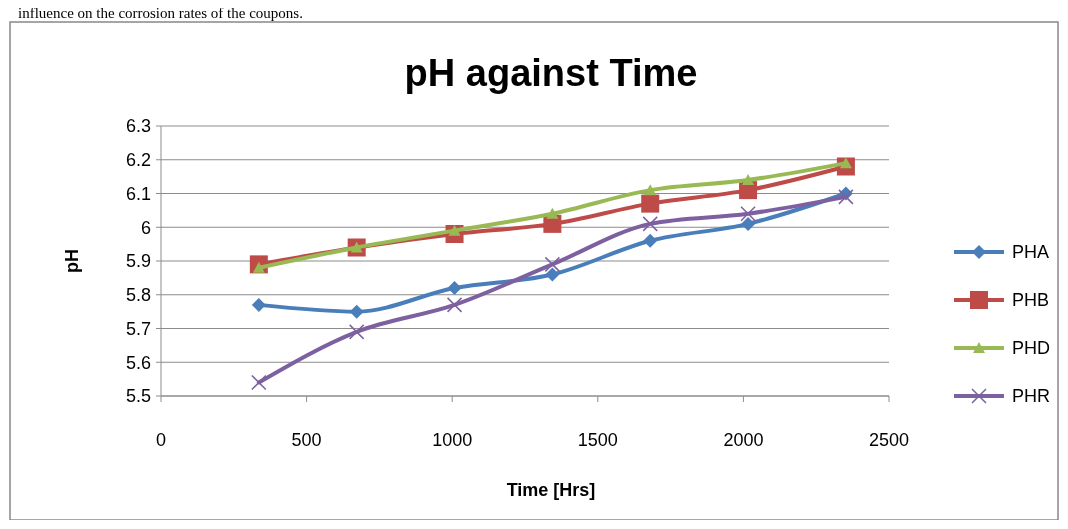  I want to click on legend-label: PHD, so click(1031, 348).